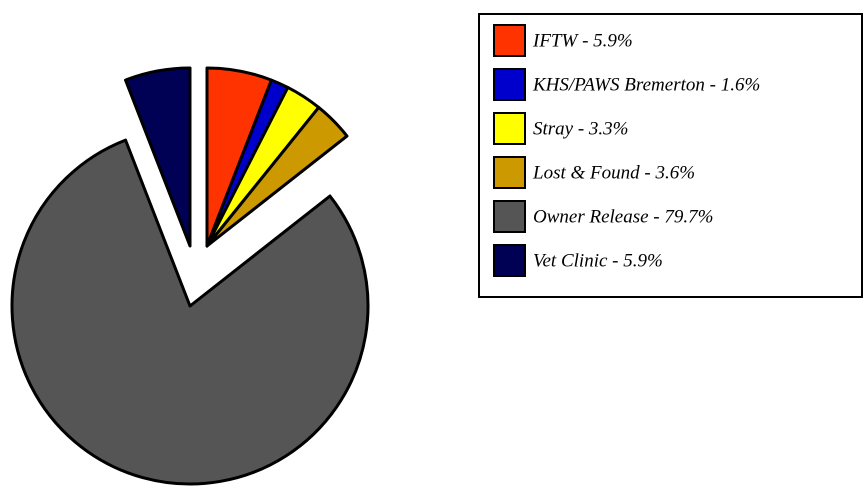 The width and height of the screenshot is (867, 488). I want to click on legend-label: Vet Clinic - 5.9%, so click(598, 260).